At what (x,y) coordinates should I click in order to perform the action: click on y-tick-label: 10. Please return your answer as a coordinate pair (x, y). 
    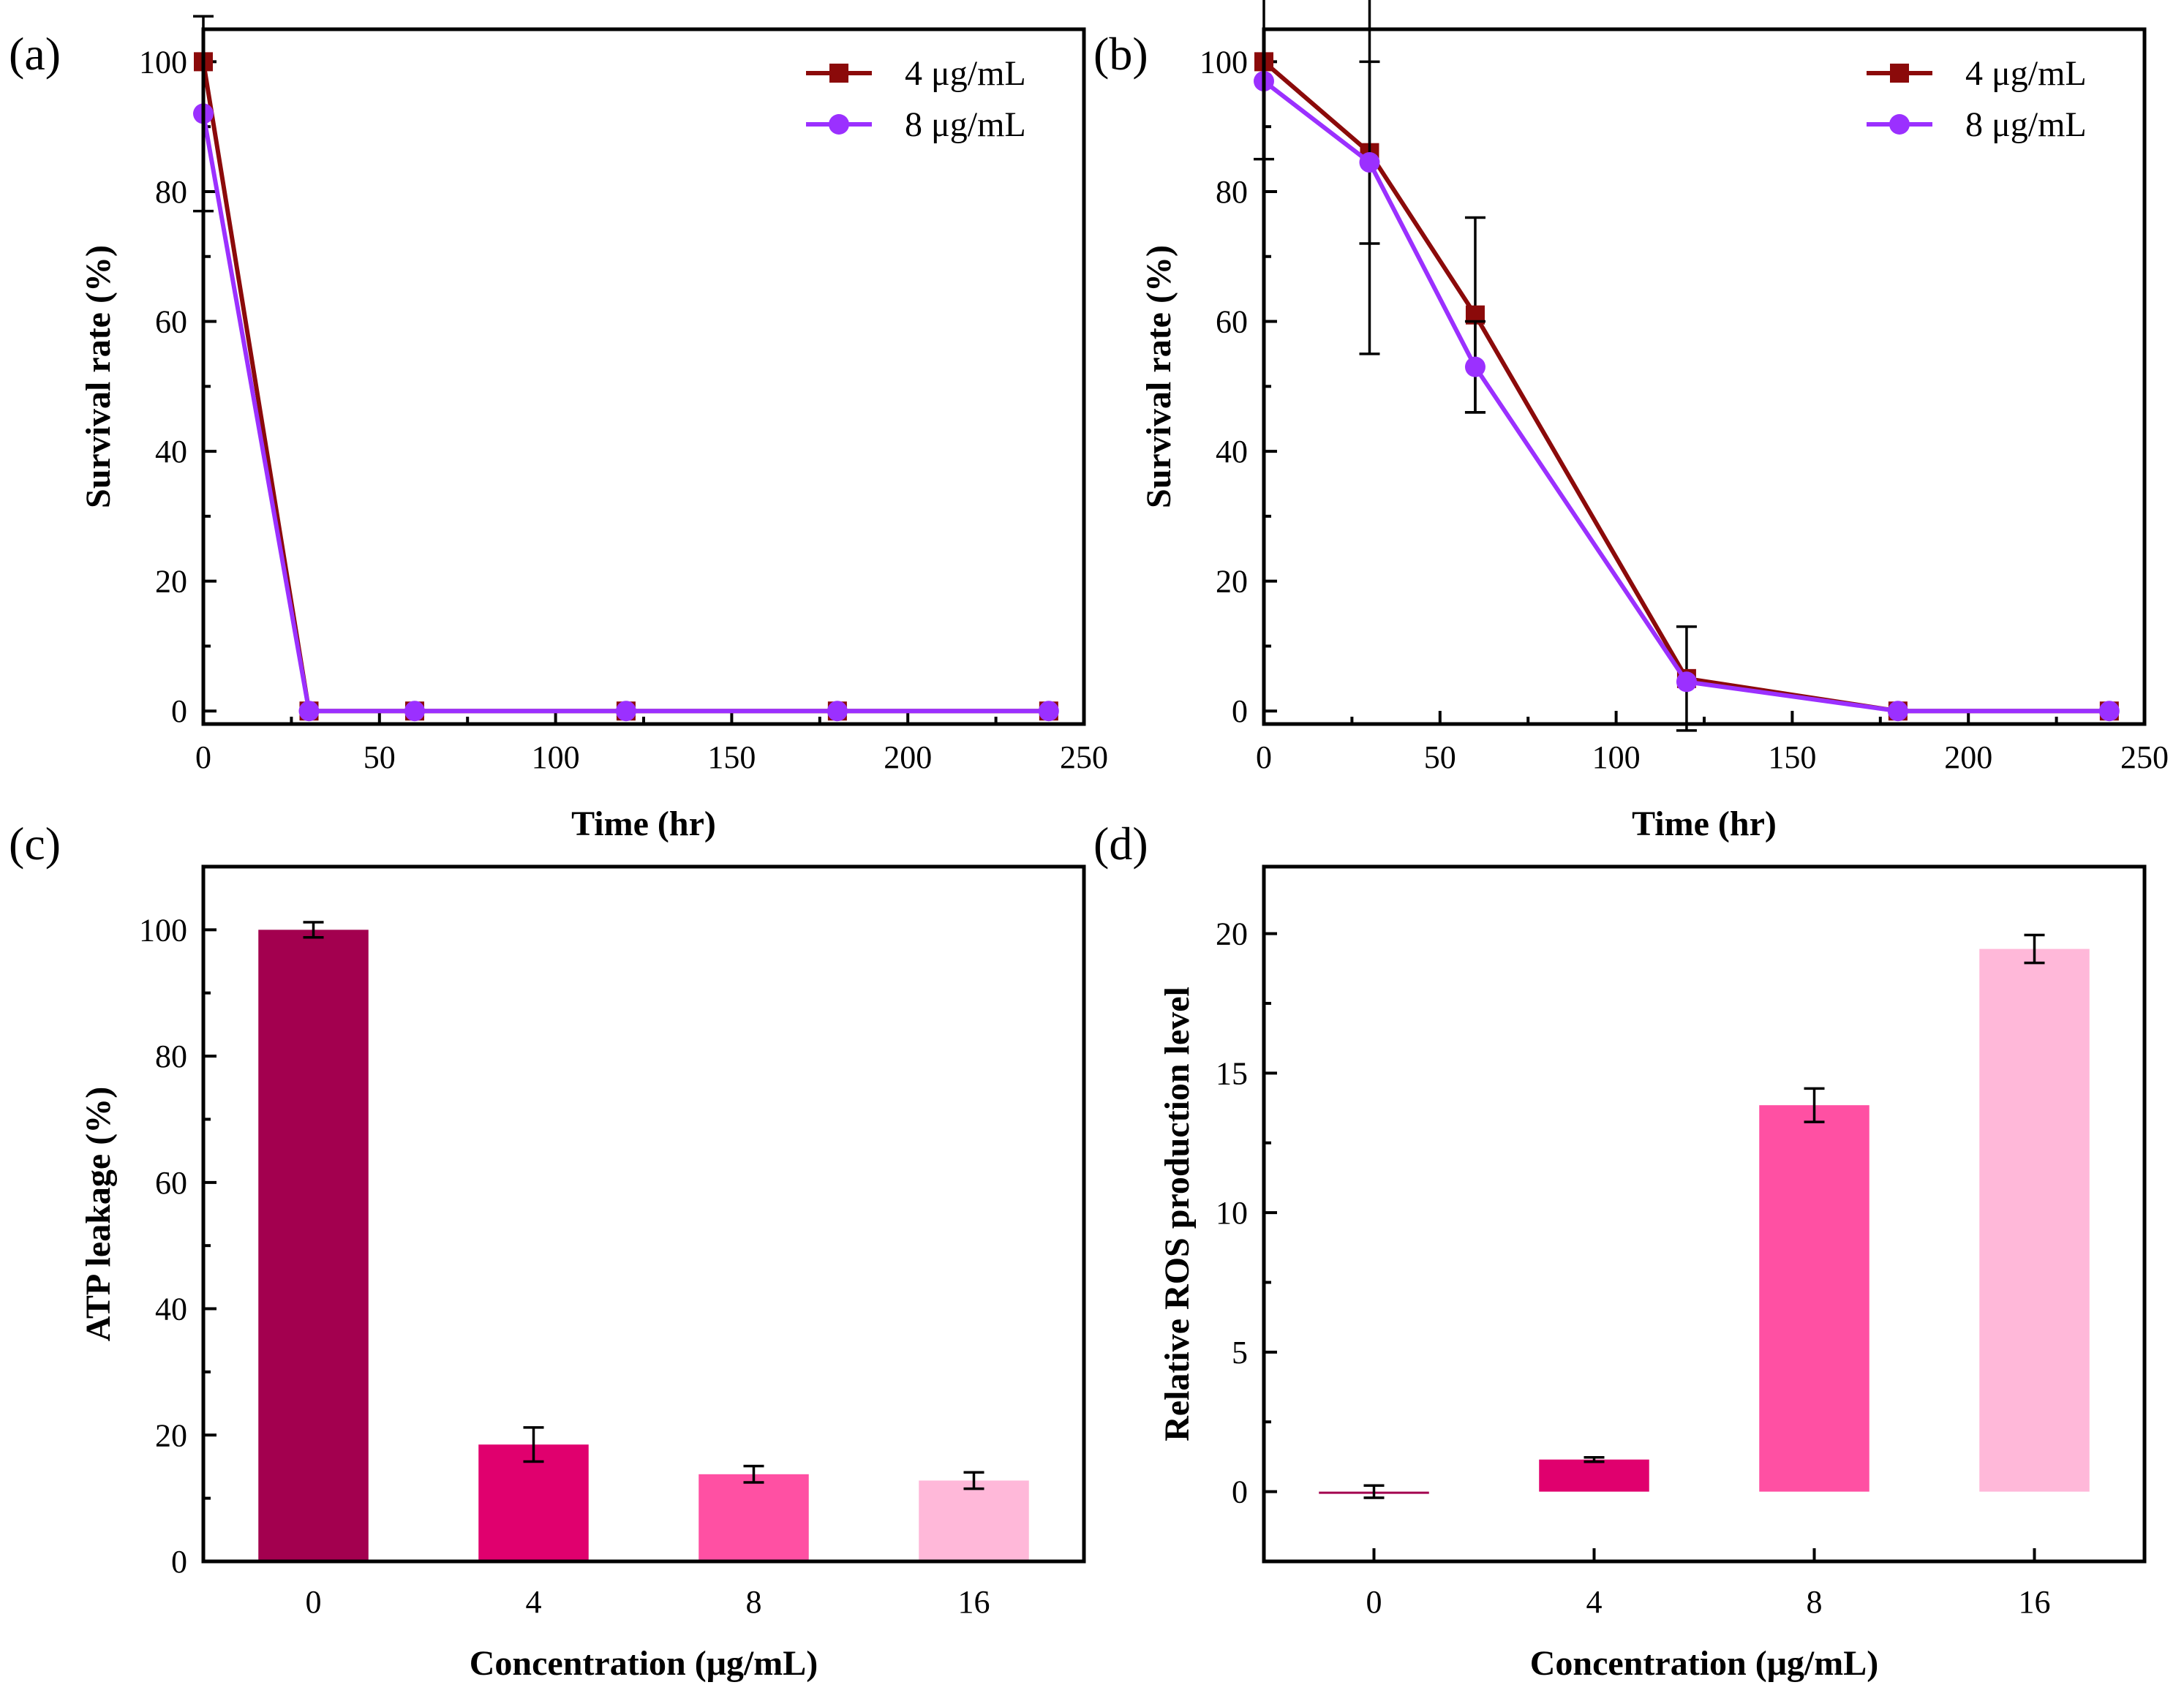
    Looking at the image, I should click on (1232, 1213).